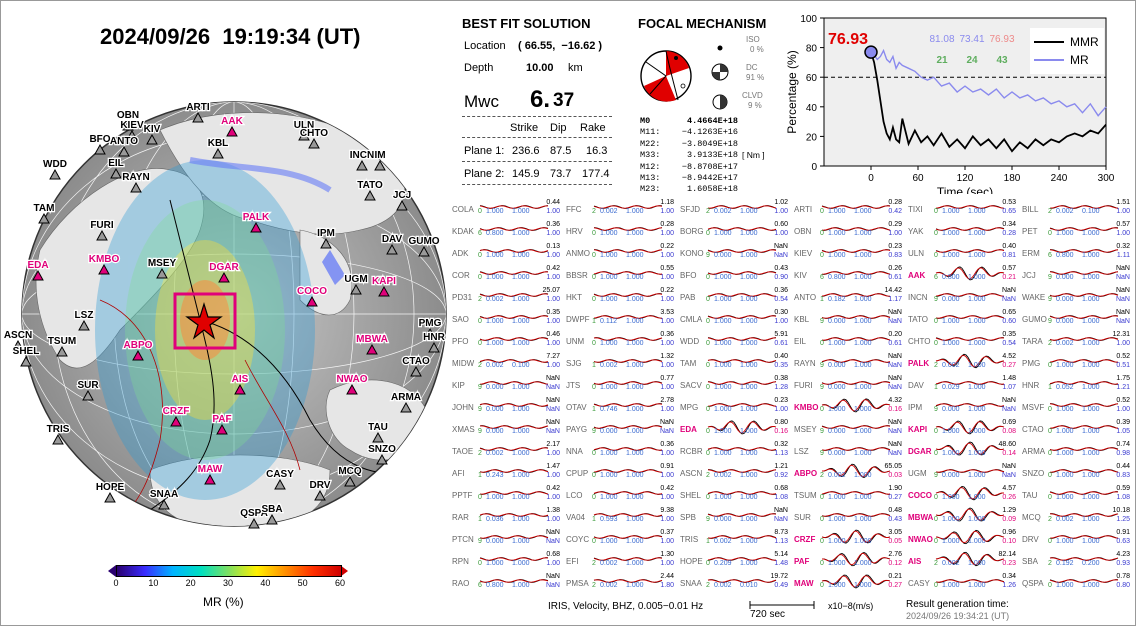 The height and width of the screenshot is (626, 1136). Describe the element at coordinates (962, 361) in the screenshot. I see `waveform-palk: PALK 4.52 2 0.002 1.000 0.27` at that location.